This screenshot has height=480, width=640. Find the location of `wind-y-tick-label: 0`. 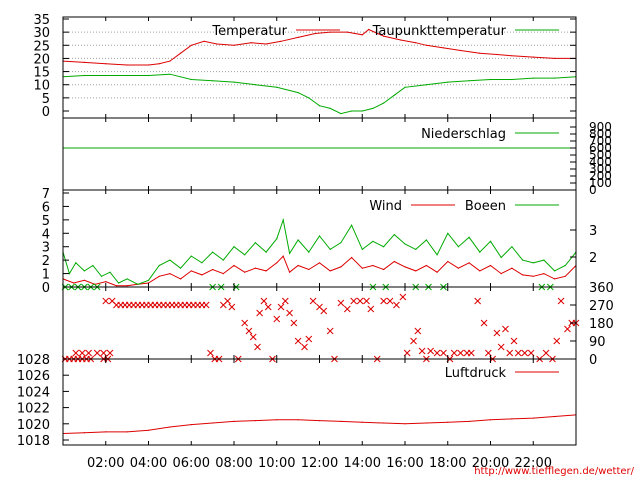

wind-y-tick-label: 0 is located at coordinates (46, 288).